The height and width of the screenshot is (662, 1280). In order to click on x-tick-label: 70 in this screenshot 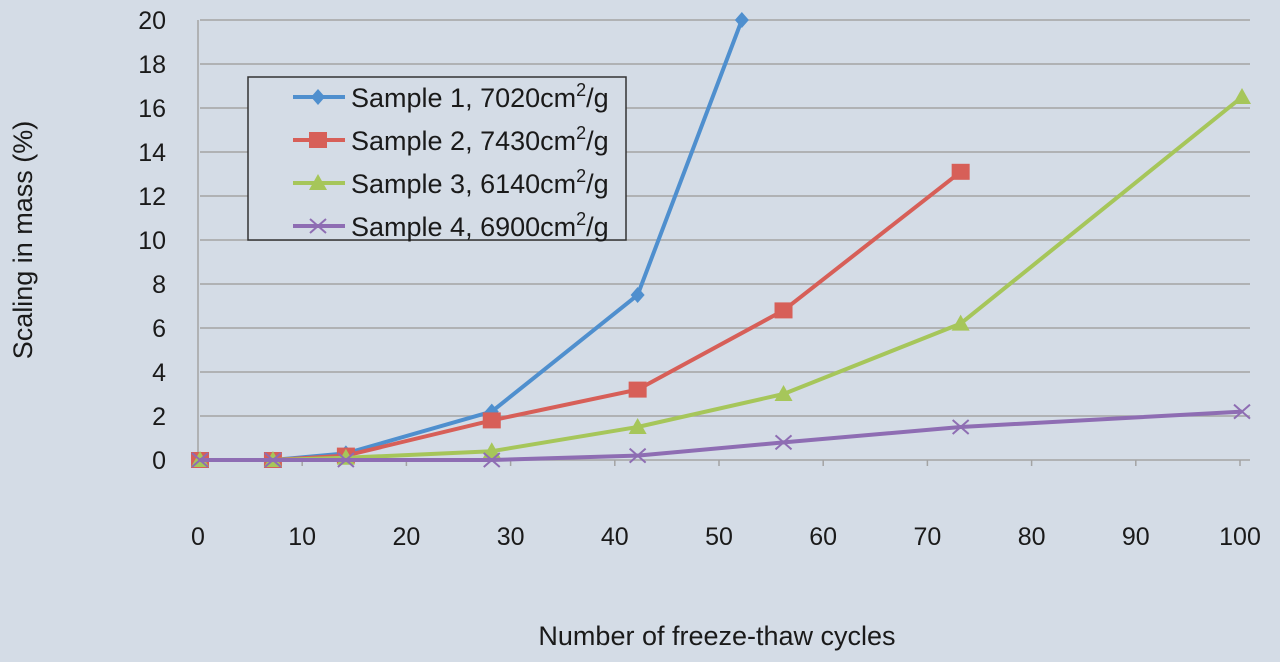, I will do `click(927, 537)`.